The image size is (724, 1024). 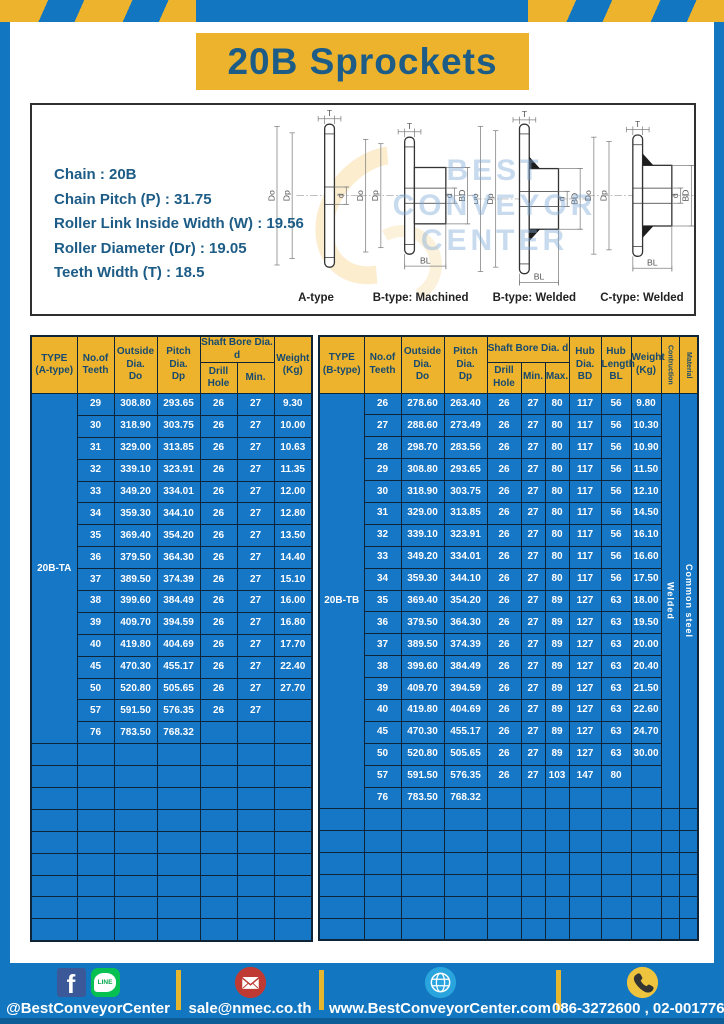 I want to click on table-cell: 591.50, so click(x=135, y=711).